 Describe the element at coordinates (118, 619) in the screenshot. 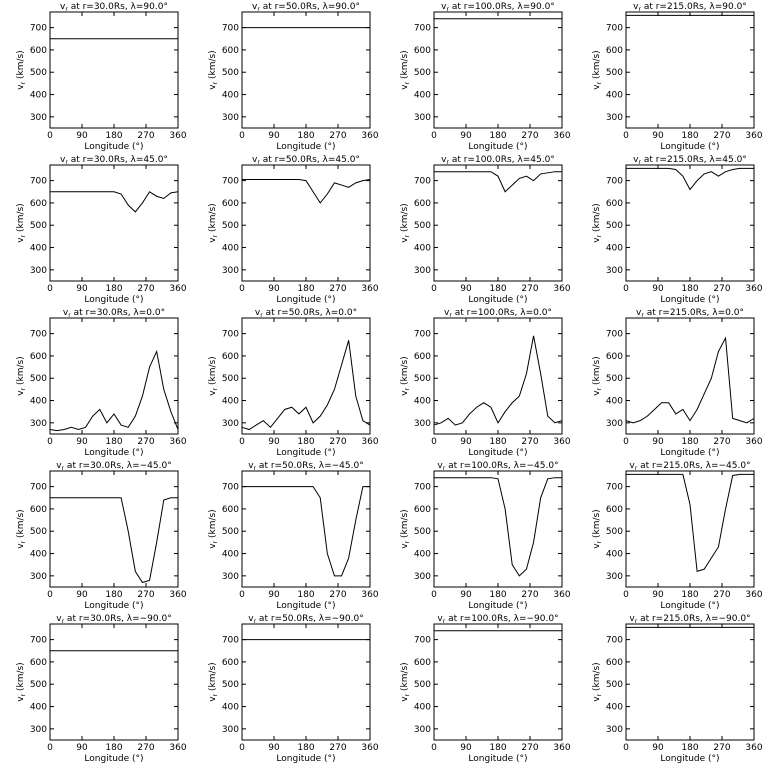

I see `label-part: at r=30.0Rs, λ=−90.0°` at that location.